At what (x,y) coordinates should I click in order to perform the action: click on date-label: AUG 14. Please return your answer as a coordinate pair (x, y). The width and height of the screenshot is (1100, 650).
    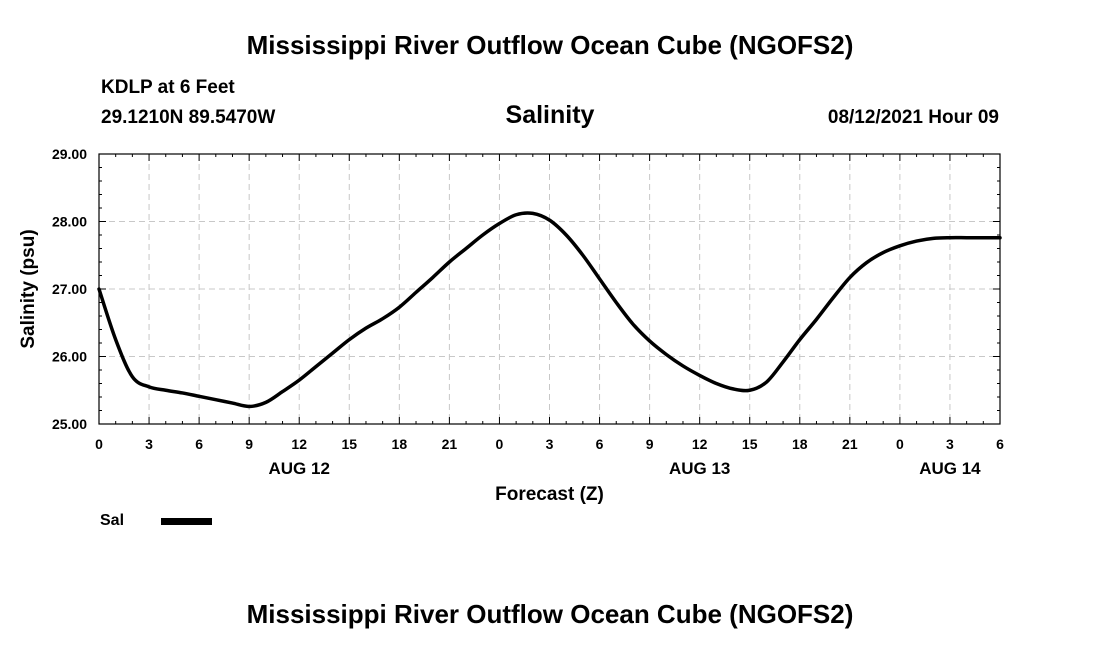
    Looking at the image, I should click on (950, 468).